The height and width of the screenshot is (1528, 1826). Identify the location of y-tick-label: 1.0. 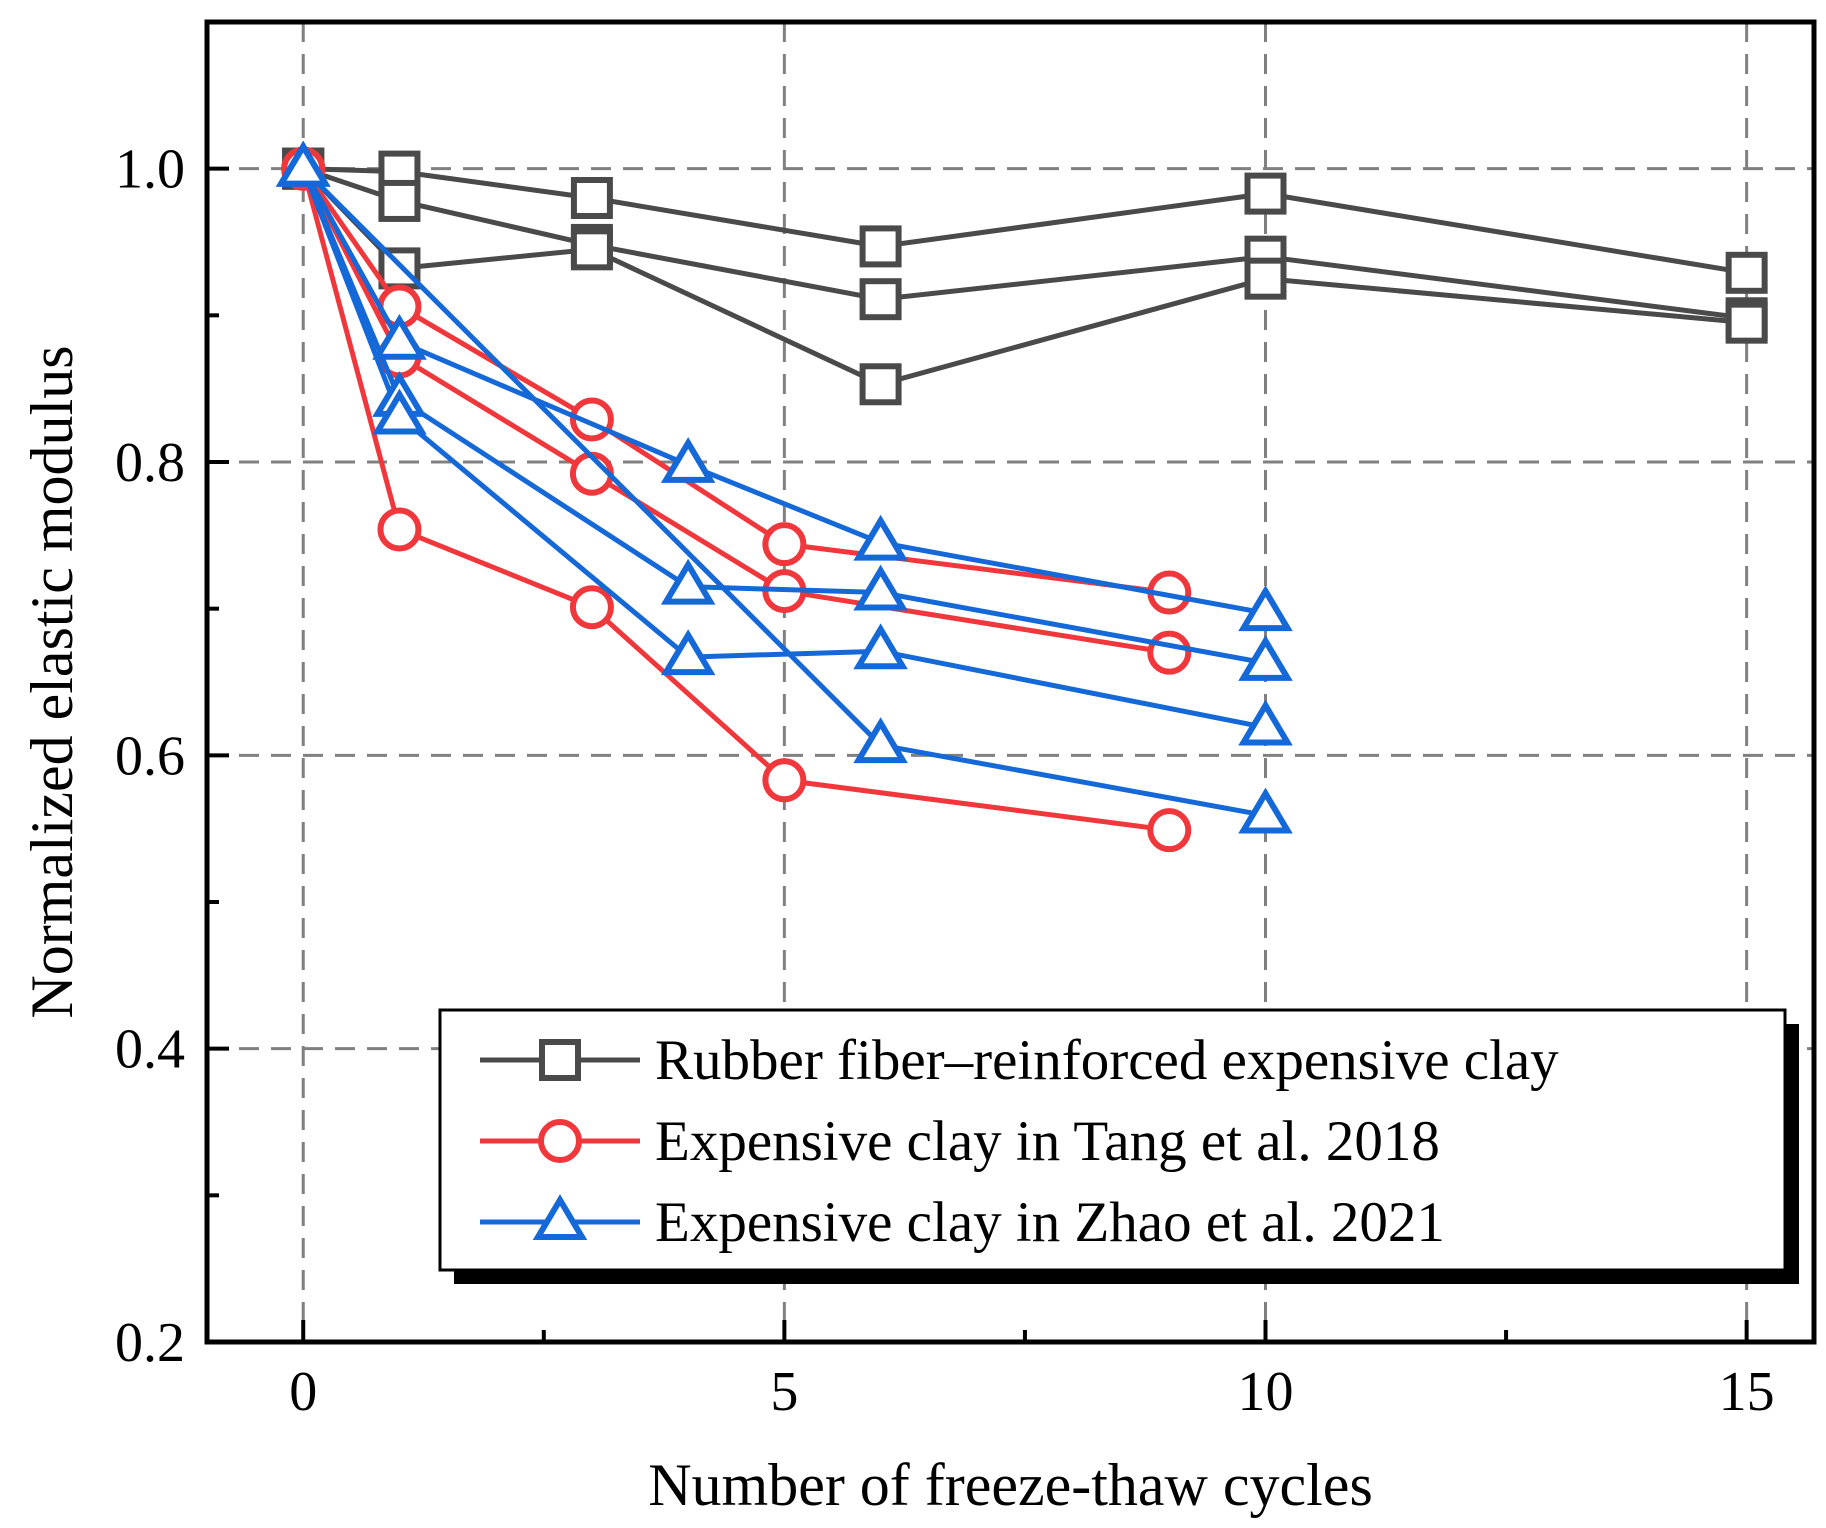
(150, 170).